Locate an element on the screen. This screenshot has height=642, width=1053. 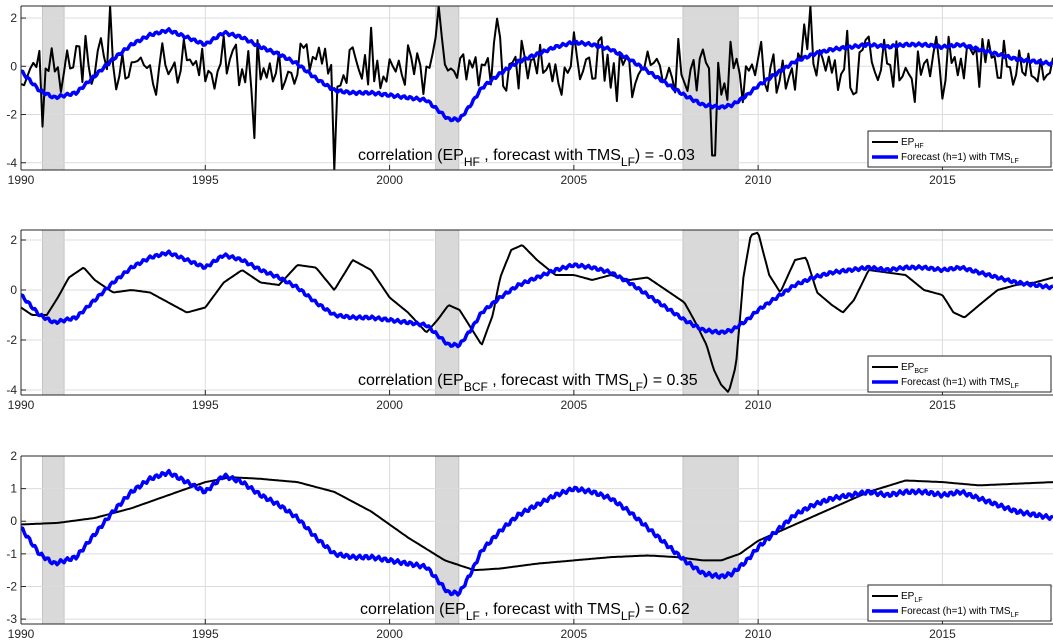
legend-entry: EPLF is located at coordinates (912, 597).